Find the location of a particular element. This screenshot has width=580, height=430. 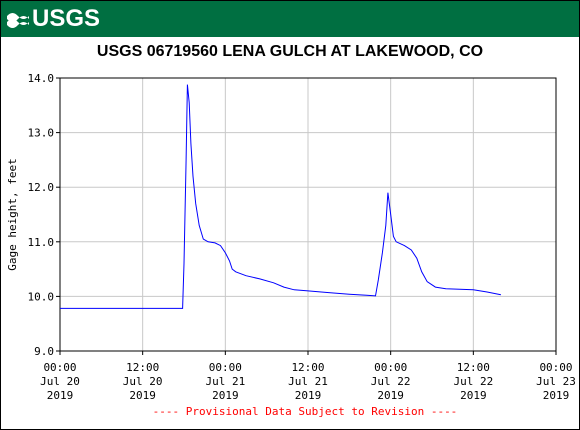

y-tick-label: 11.0 is located at coordinates (41, 242).